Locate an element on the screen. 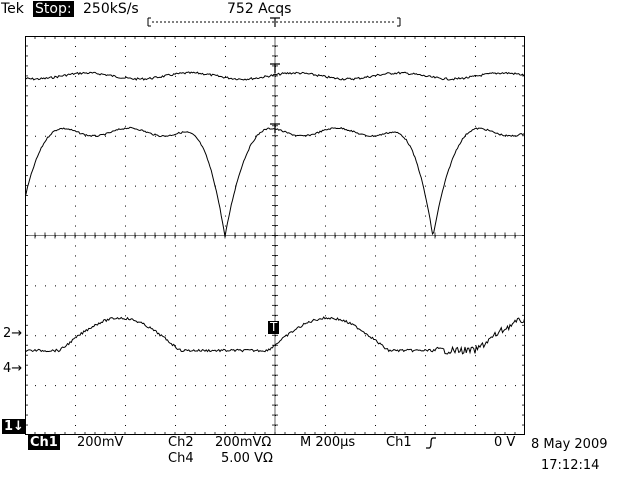  ch1-label: Ch1 is located at coordinates (44, 442).